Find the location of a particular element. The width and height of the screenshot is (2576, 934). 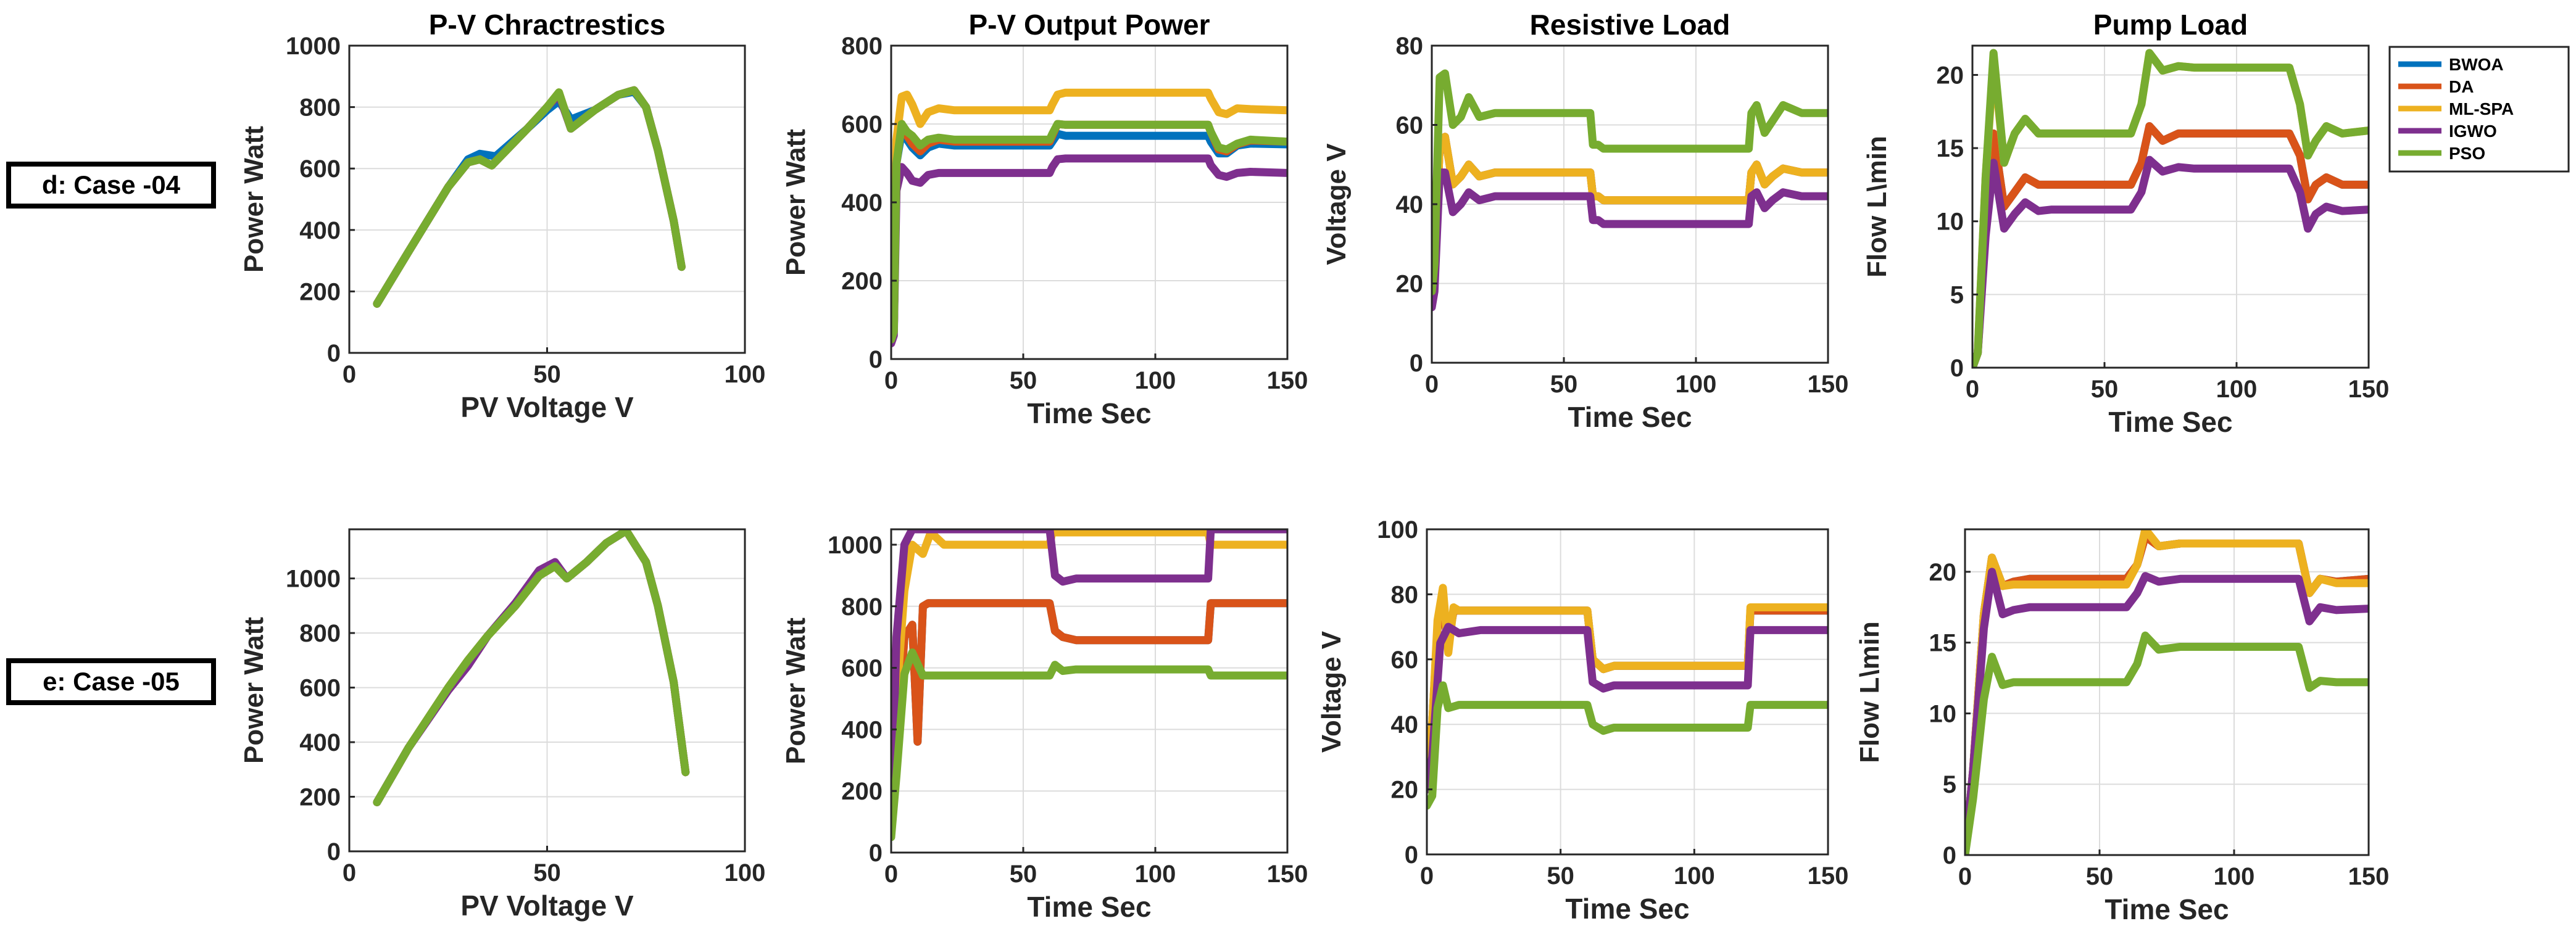

legend: BWOA DA ML-SPA IGWO PSO is located at coordinates (2479, 110).